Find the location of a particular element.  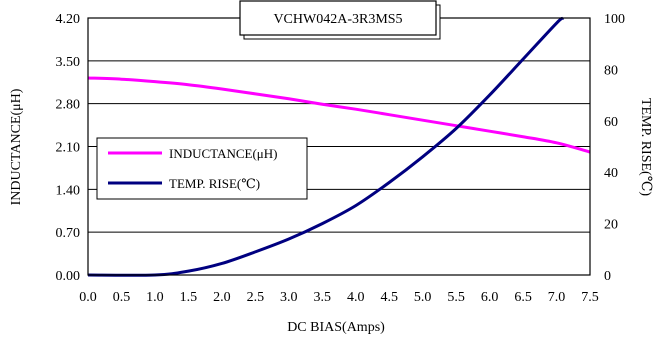

legend-label-inductance: INDUCTANCE(μH) is located at coordinates (223, 153).